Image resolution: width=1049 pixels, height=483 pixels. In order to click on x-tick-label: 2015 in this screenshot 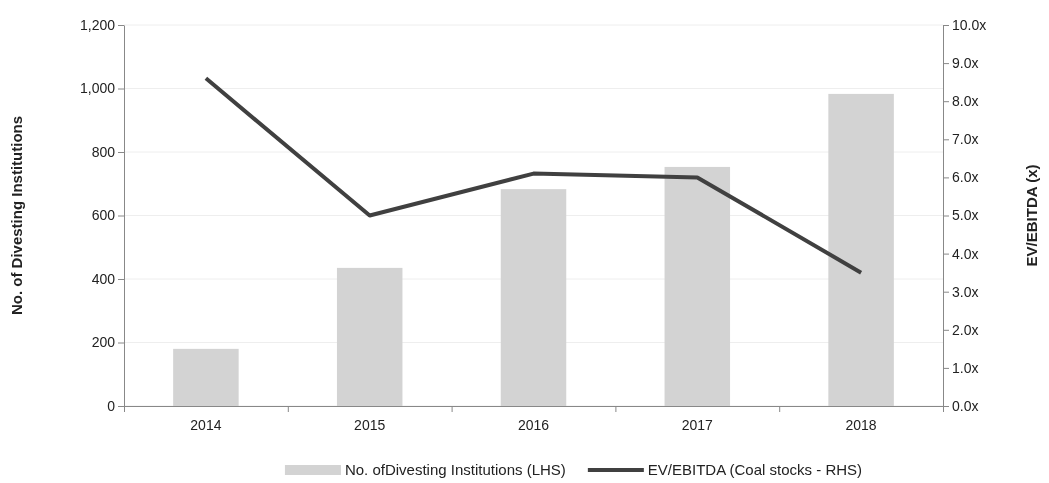, I will do `click(370, 425)`.